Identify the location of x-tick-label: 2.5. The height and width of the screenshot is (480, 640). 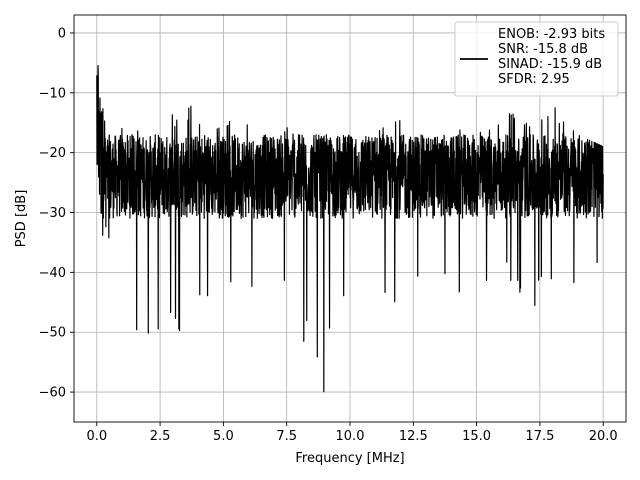
(160, 436).